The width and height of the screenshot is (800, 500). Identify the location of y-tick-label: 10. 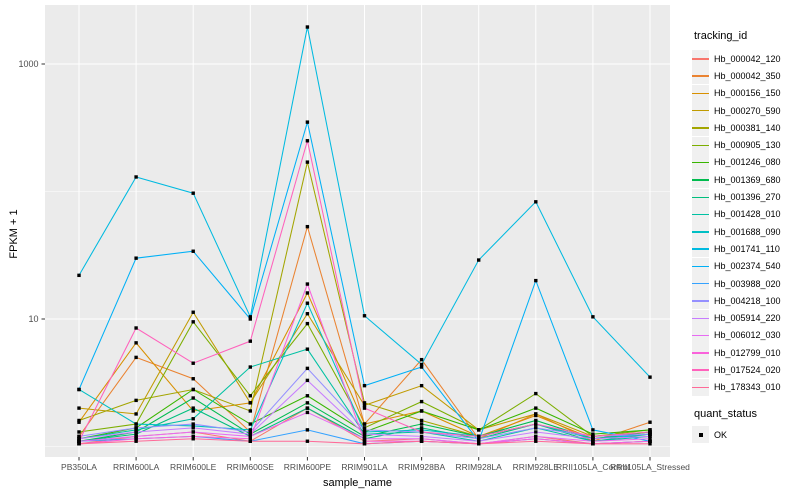
(33, 319).